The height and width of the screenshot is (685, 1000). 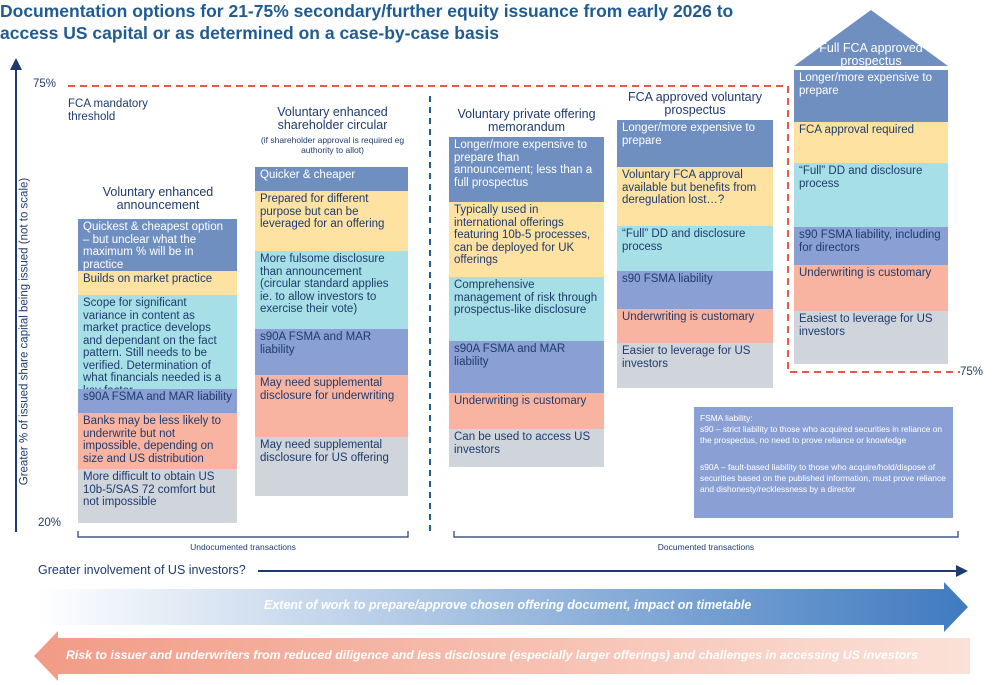 What do you see at coordinates (526, 411) in the screenshot?
I see `private-offering-item: Underwriting is customary` at bounding box center [526, 411].